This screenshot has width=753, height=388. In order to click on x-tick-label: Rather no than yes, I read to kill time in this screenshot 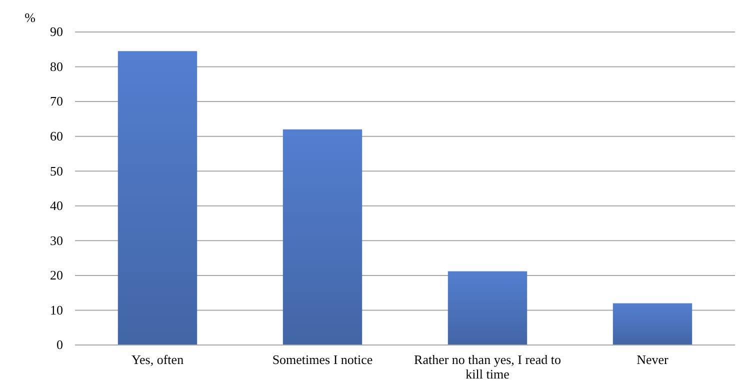, I will do `click(487, 367)`.